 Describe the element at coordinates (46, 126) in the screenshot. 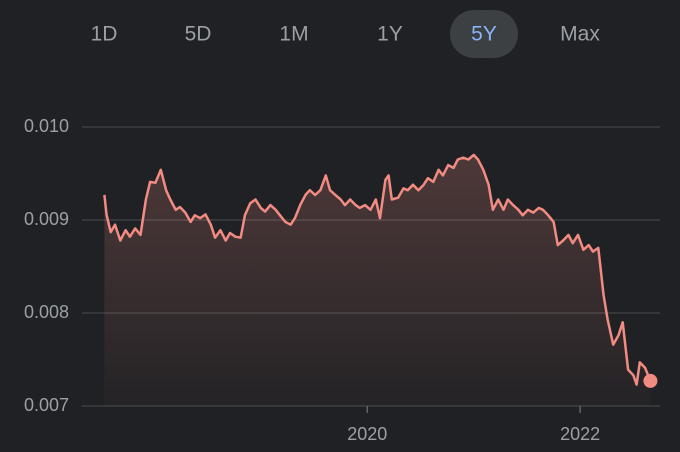

I see `y-tick-label: 0.010` at that location.